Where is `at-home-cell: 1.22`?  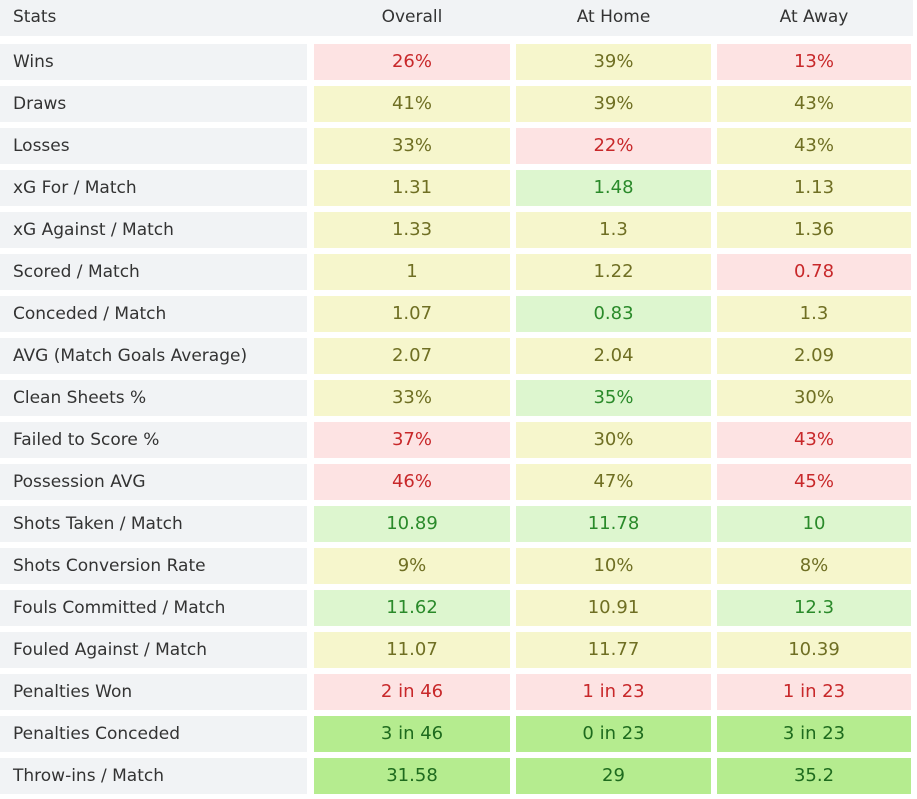 at-home-cell: 1.22 is located at coordinates (613, 272).